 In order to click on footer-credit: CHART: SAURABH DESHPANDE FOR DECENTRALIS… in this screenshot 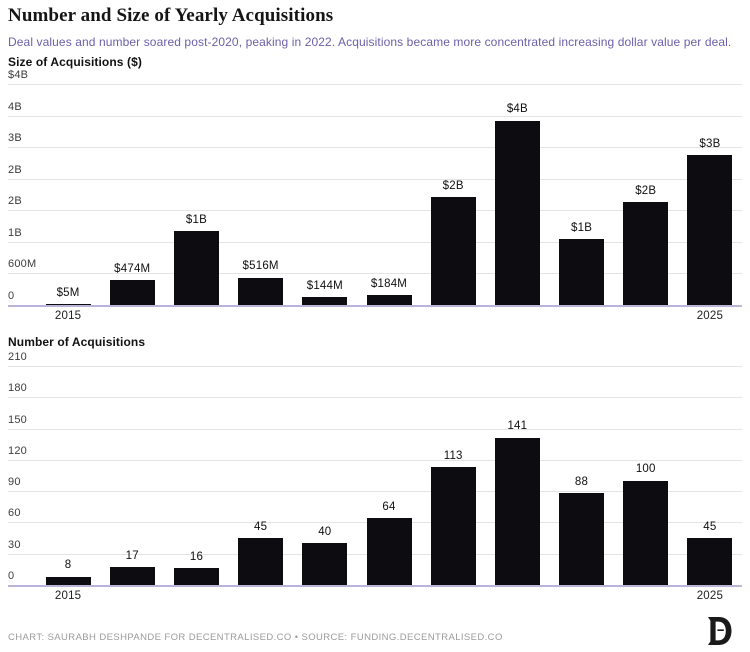, I will do `click(255, 637)`.